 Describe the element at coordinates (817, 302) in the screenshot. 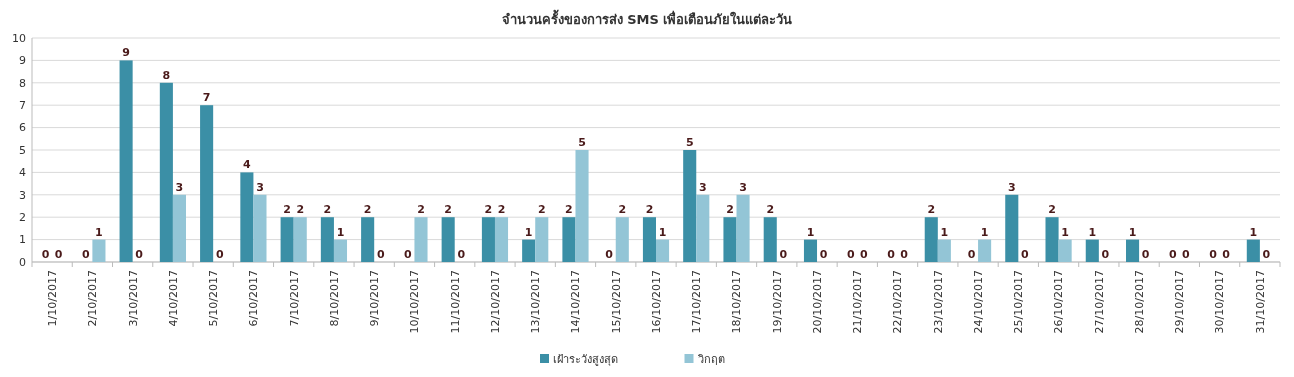

I see `x-tick-label: 20/10/2017` at that location.